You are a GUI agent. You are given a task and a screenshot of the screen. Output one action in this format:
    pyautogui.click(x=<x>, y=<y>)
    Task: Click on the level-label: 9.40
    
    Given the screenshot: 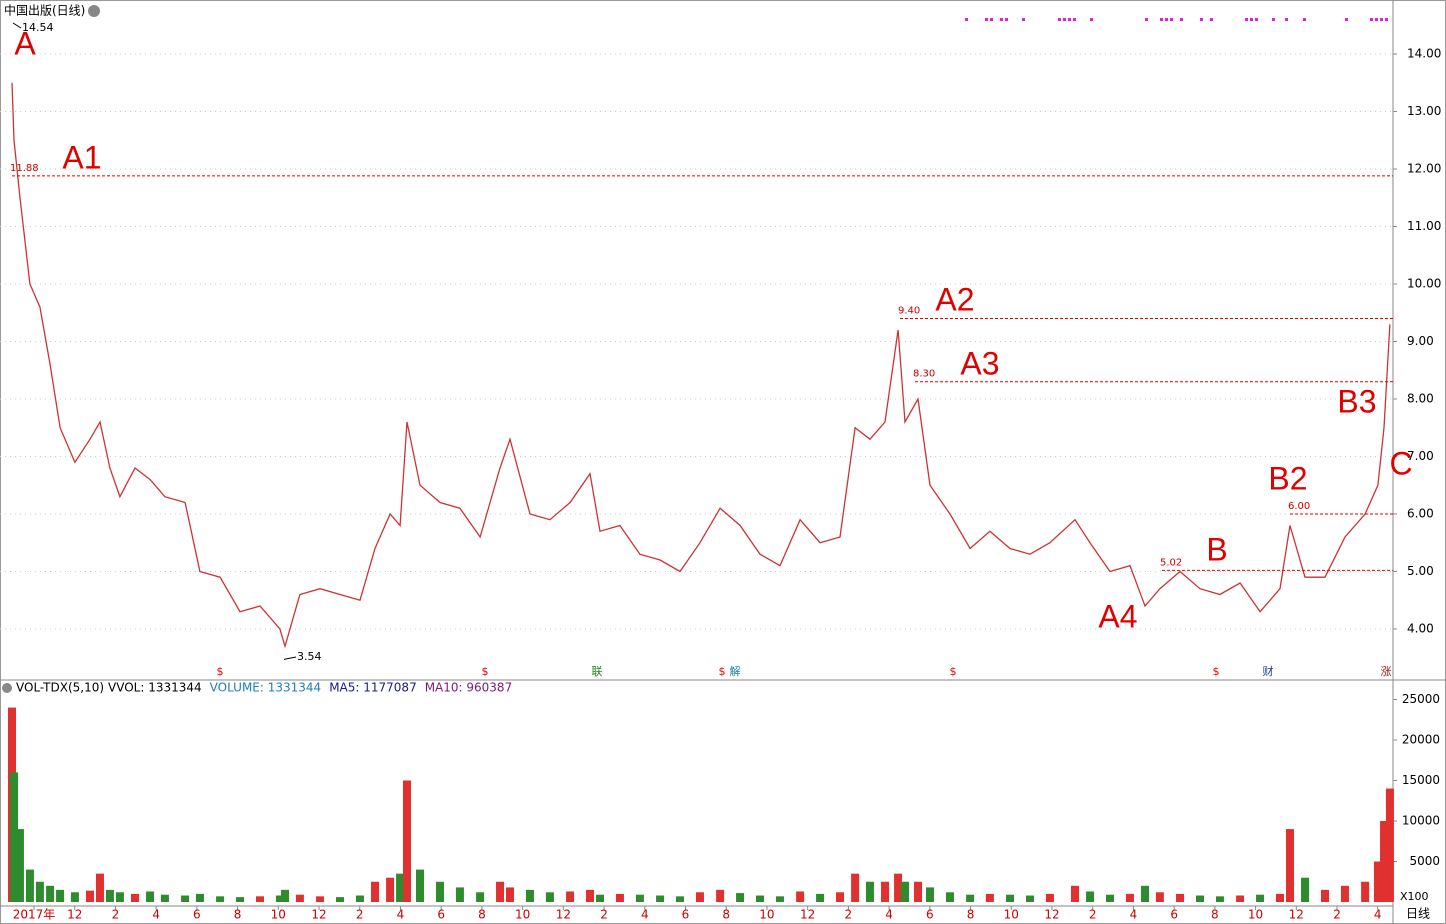 What is the action you would take?
    pyautogui.click(x=909, y=311)
    